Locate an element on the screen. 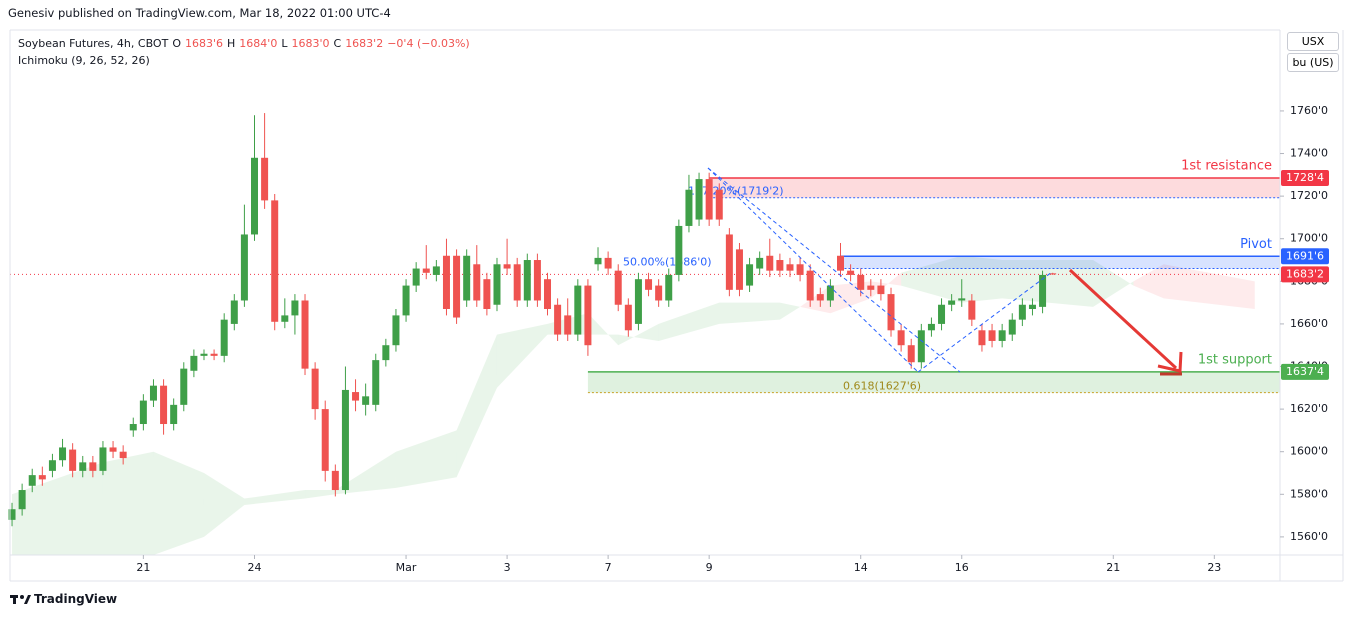 The height and width of the screenshot is (617, 1354). logo-part is located at coordinates (14, 599).